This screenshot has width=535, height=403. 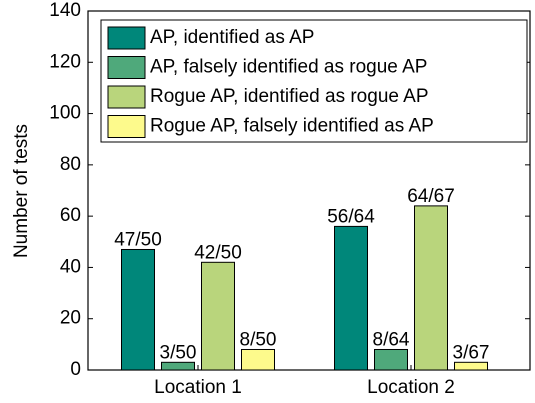 What do you see at coordinates (70, 164) in the screenshot?
I see `y-tick-label: 80` at bounding box center [70, 164].